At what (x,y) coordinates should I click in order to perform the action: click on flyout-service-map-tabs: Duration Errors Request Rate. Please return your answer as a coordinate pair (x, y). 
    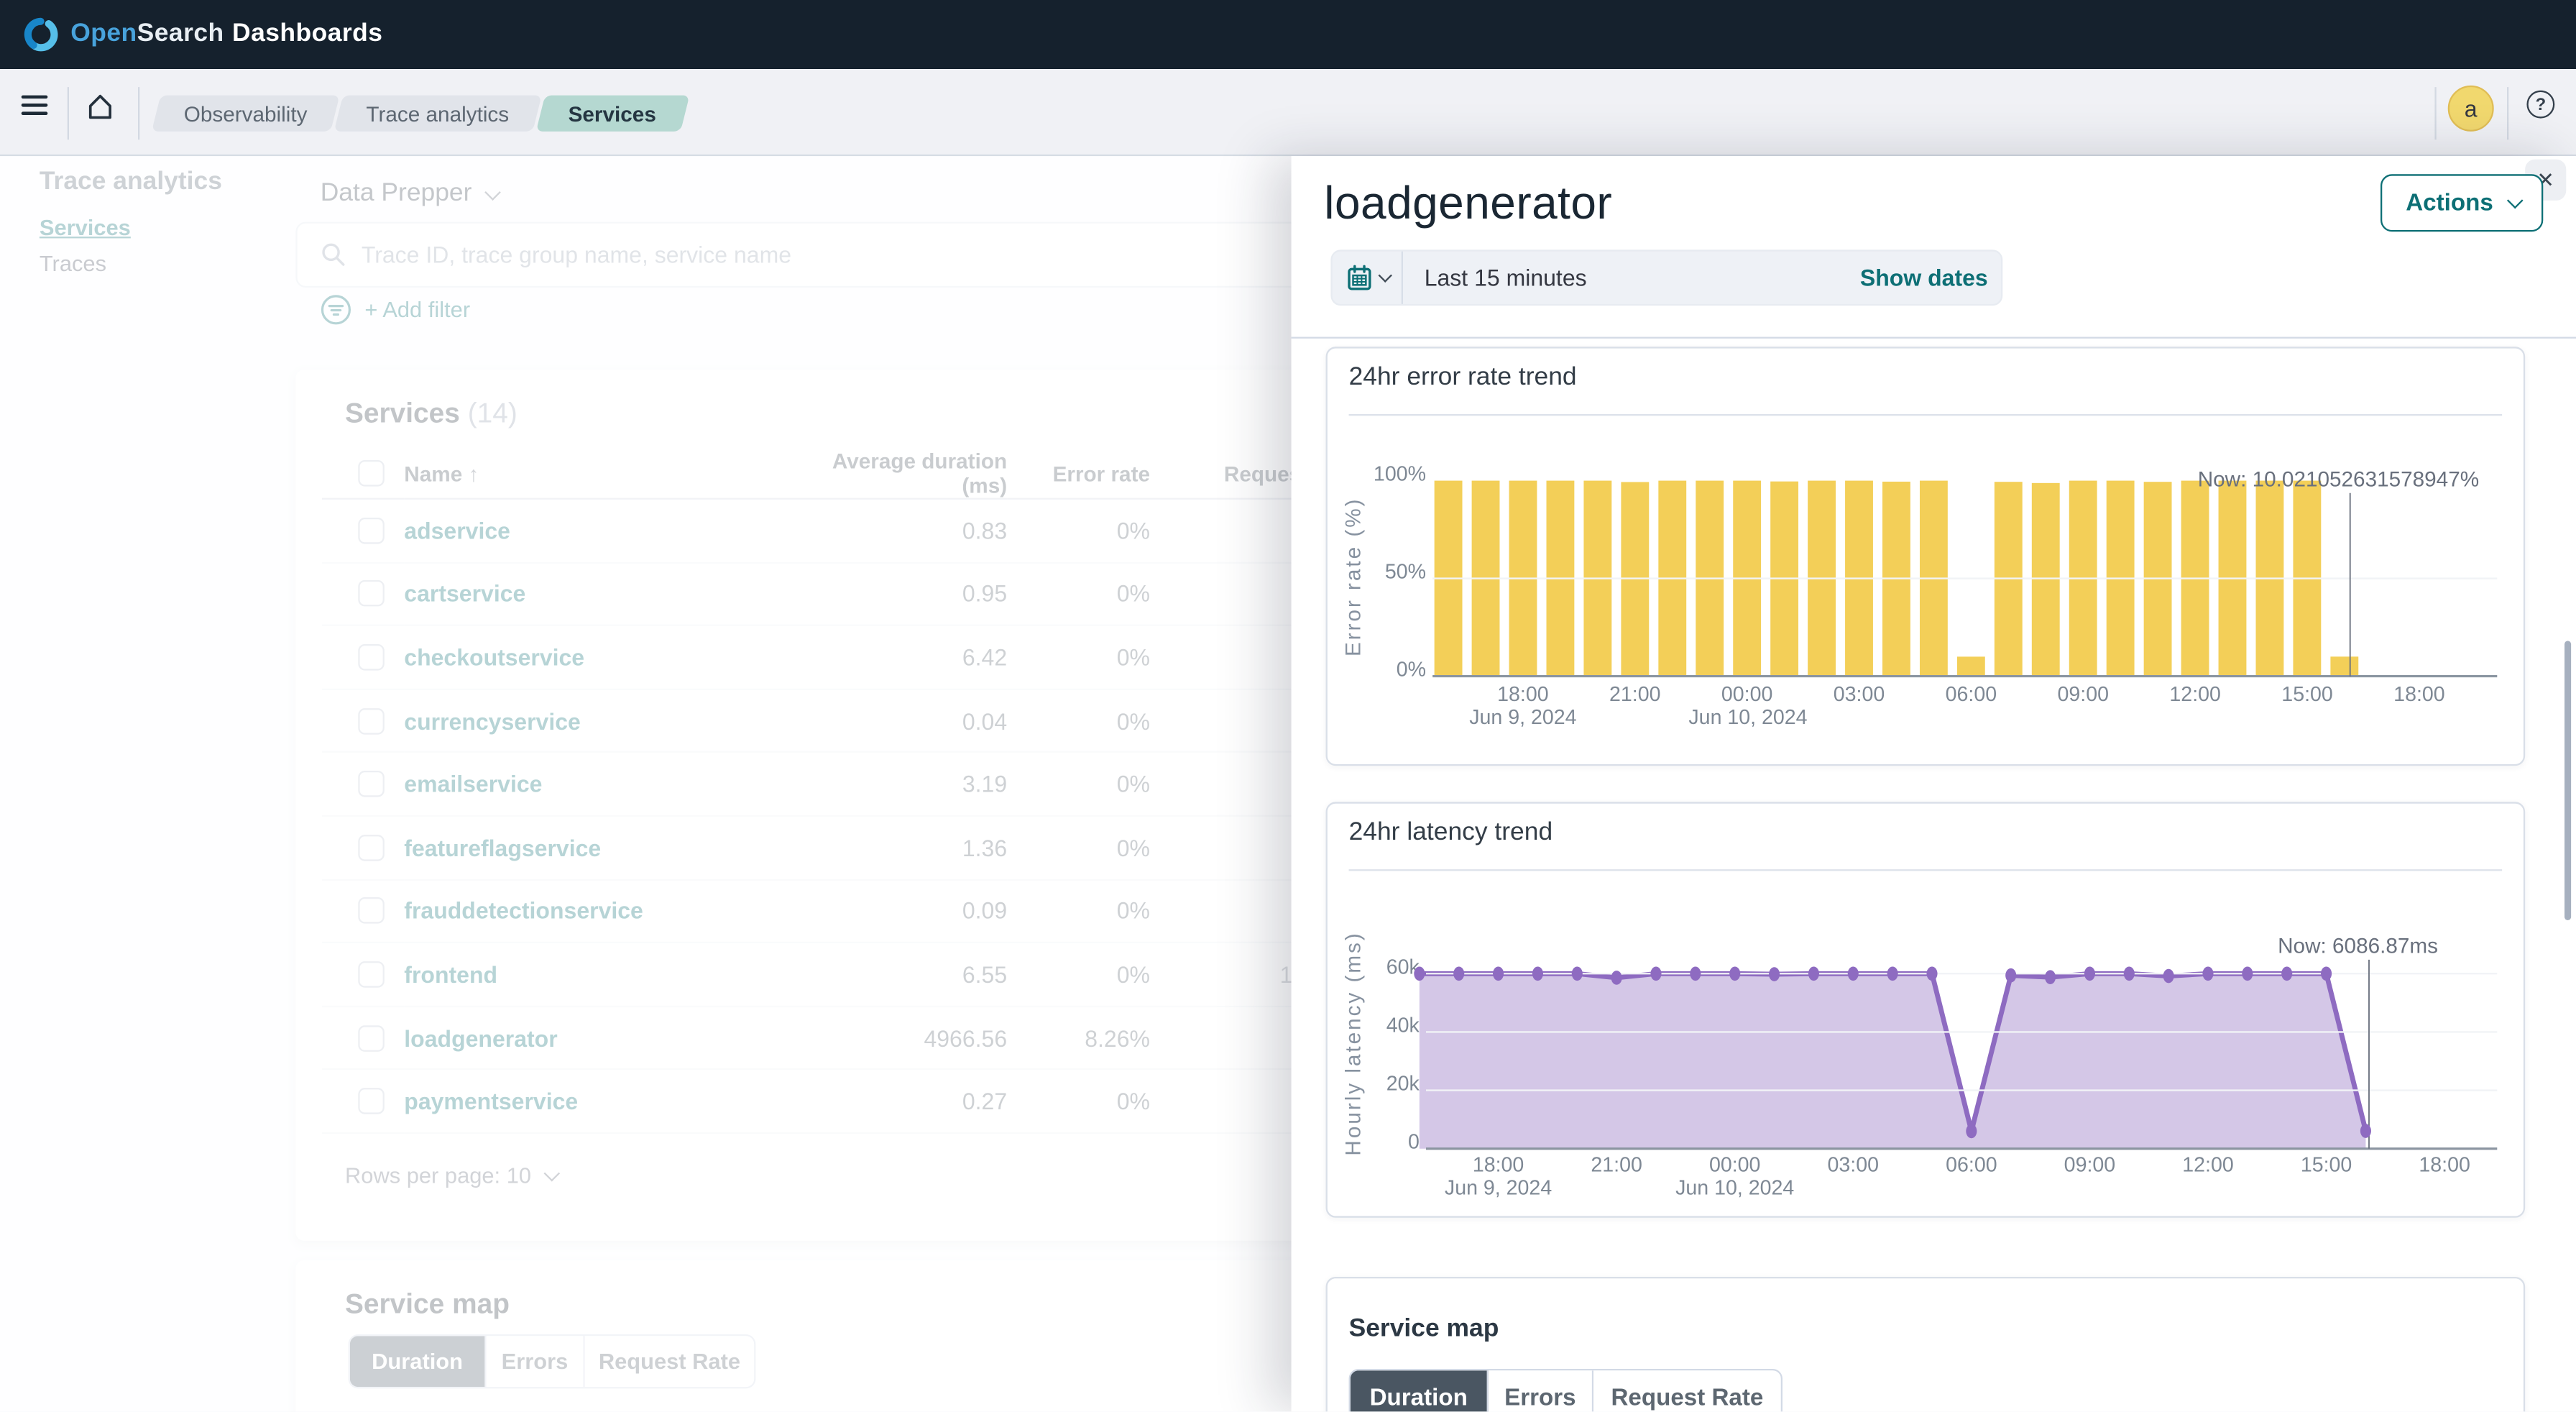
    Looking at the image, I should click on (1565, 1390).